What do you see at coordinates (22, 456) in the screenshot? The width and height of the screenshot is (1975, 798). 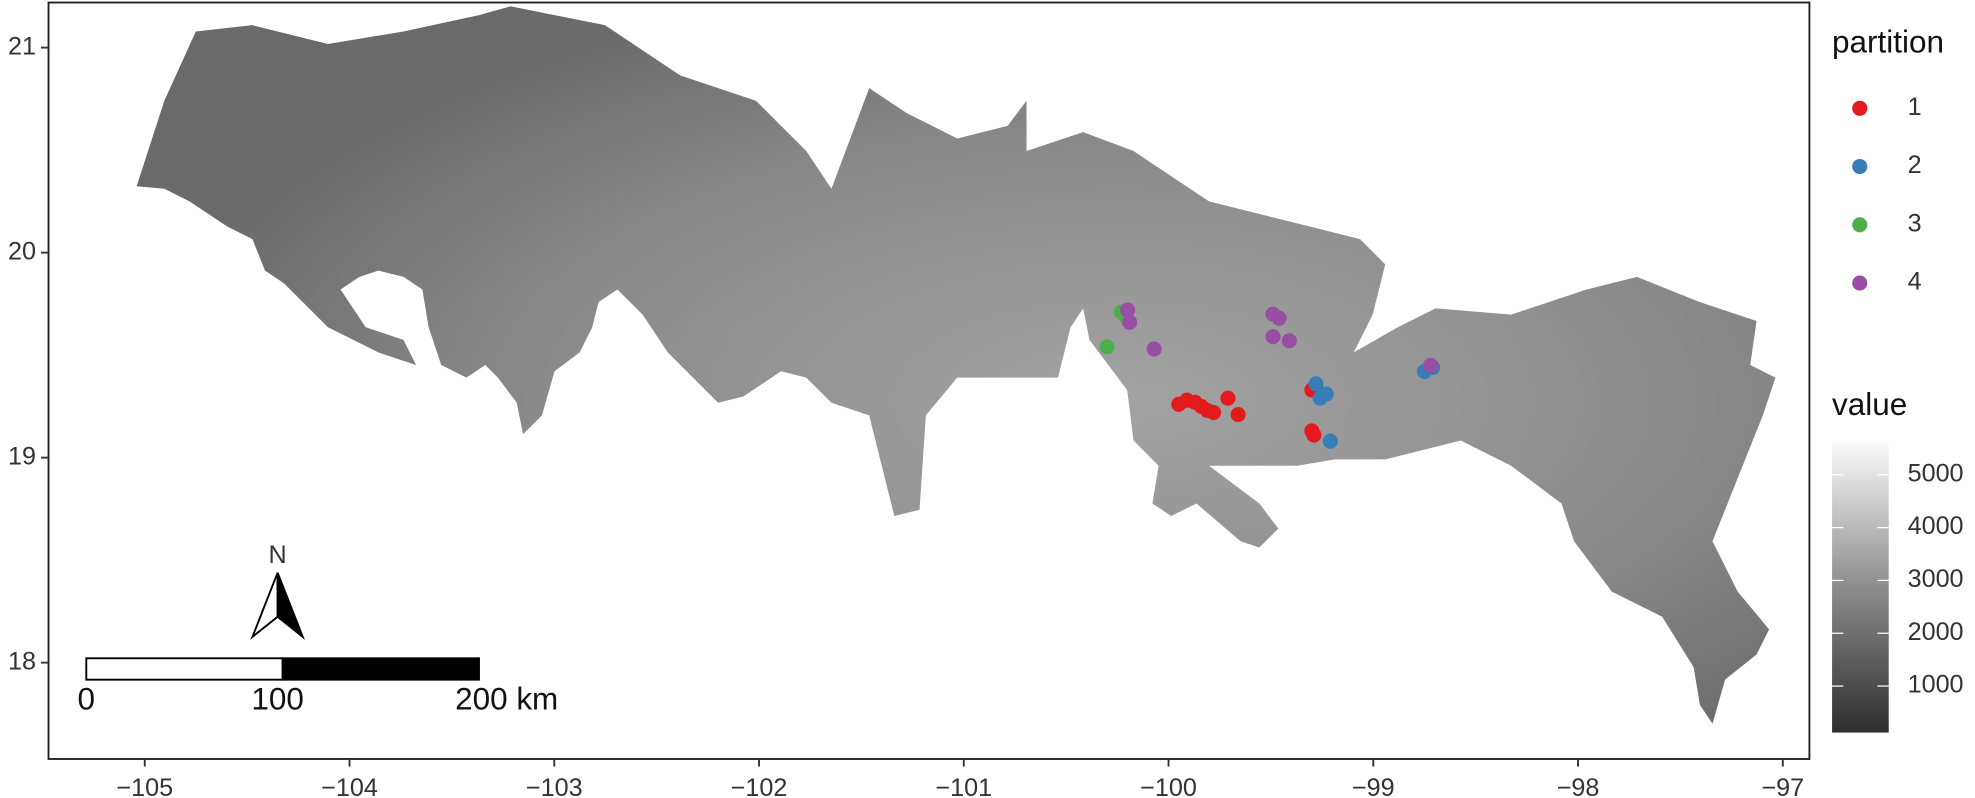 I see `y-tick-label: 19` at bounding box center [22, 456].